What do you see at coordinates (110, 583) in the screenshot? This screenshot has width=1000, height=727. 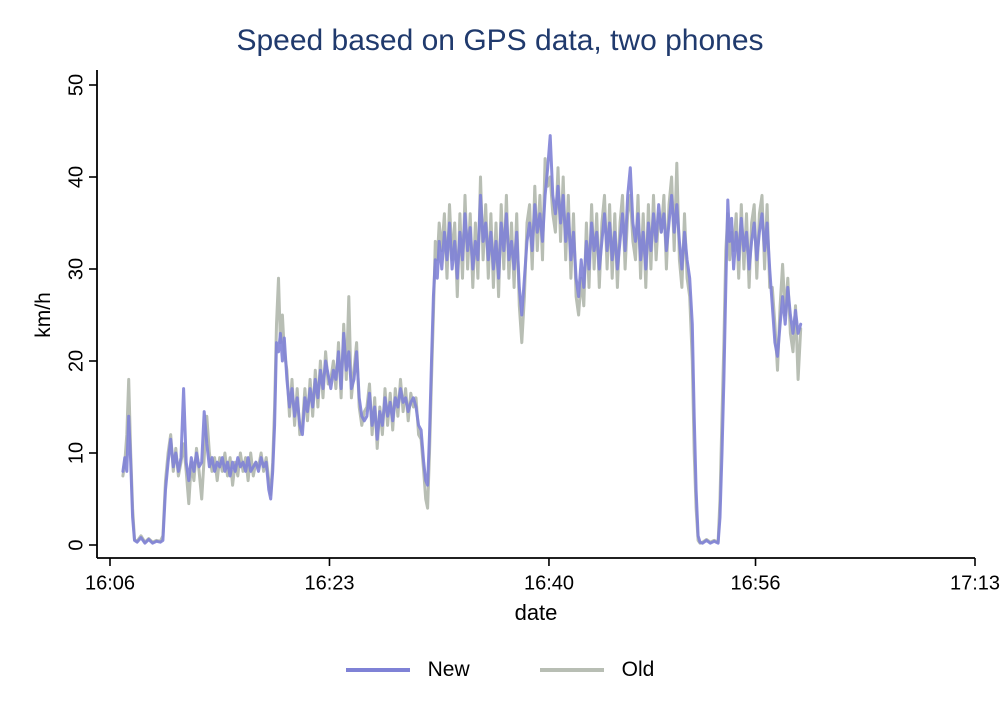 I see `x-tick-label-1606: 16:06` at bounding box center [110, 583].